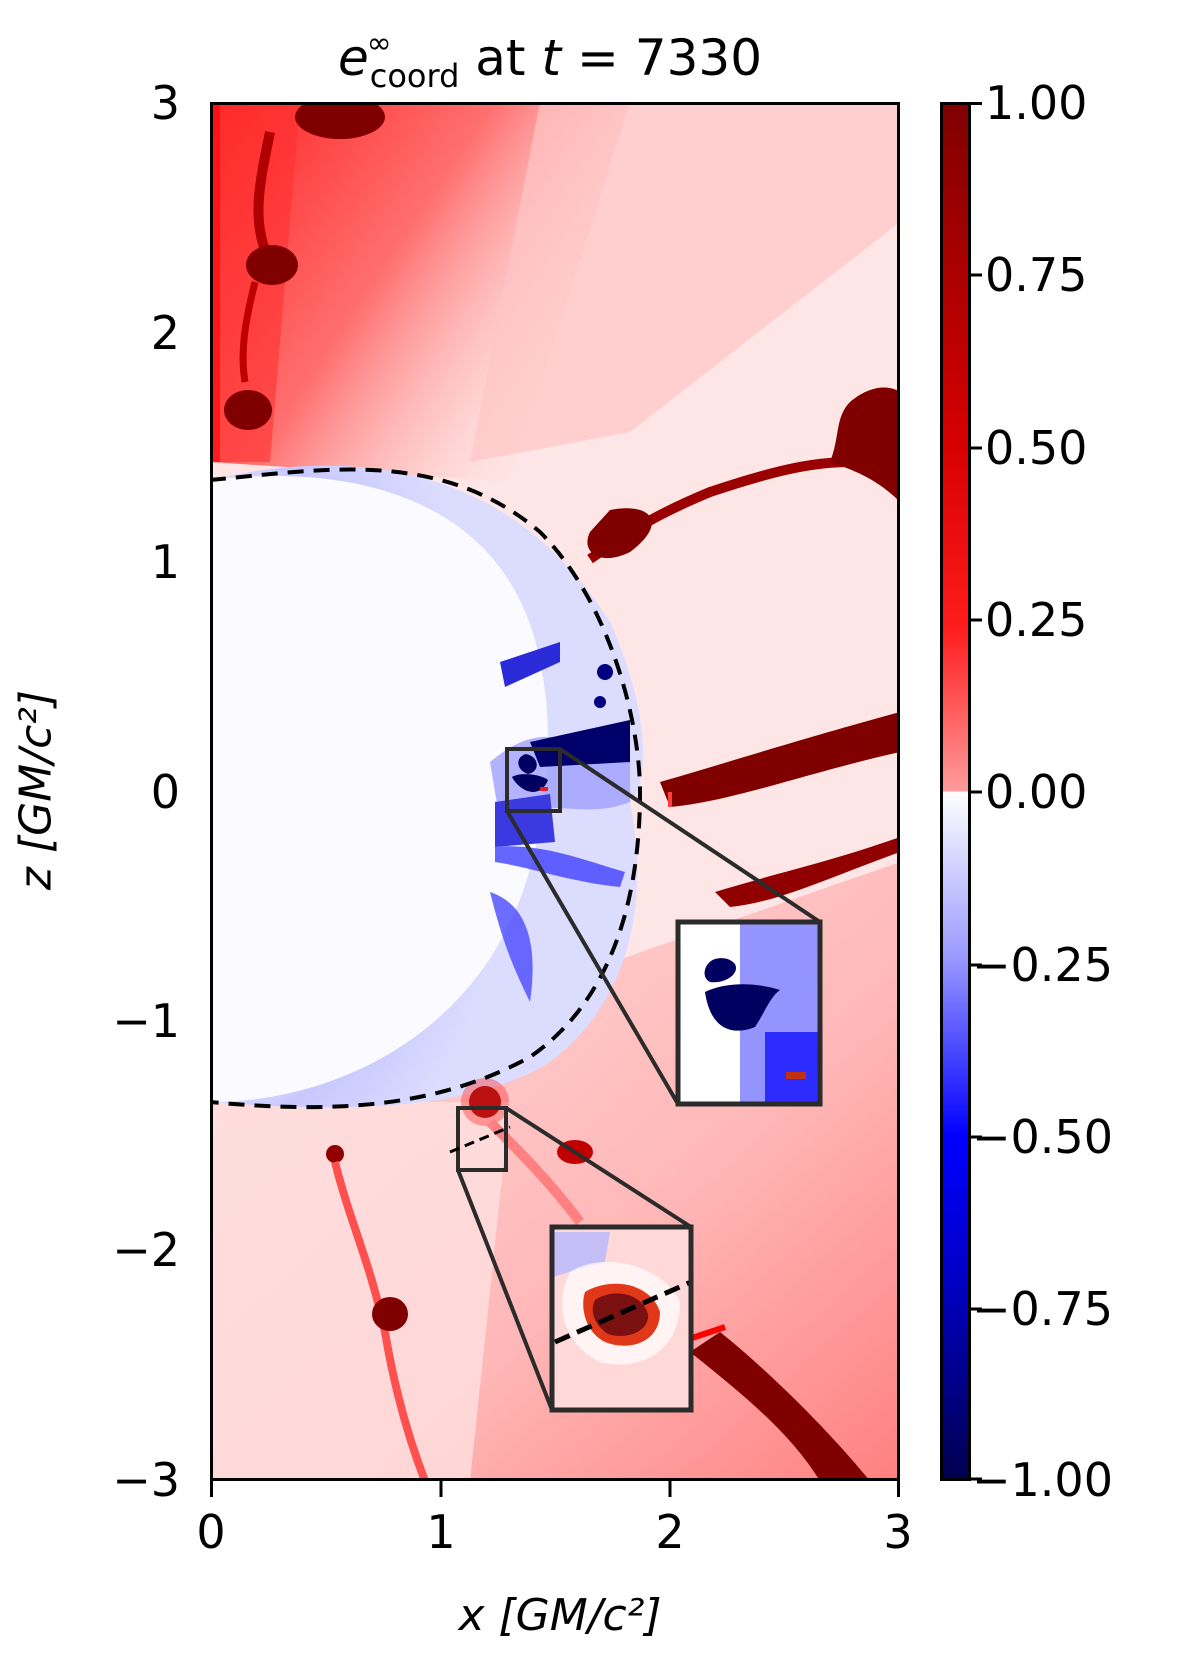 The height and width of the screenshot is (1656, 1200). Describe the element at coordinates (1036, 792) in the screenshot. I see `colorbar-tick-label: 0.00` at that location.